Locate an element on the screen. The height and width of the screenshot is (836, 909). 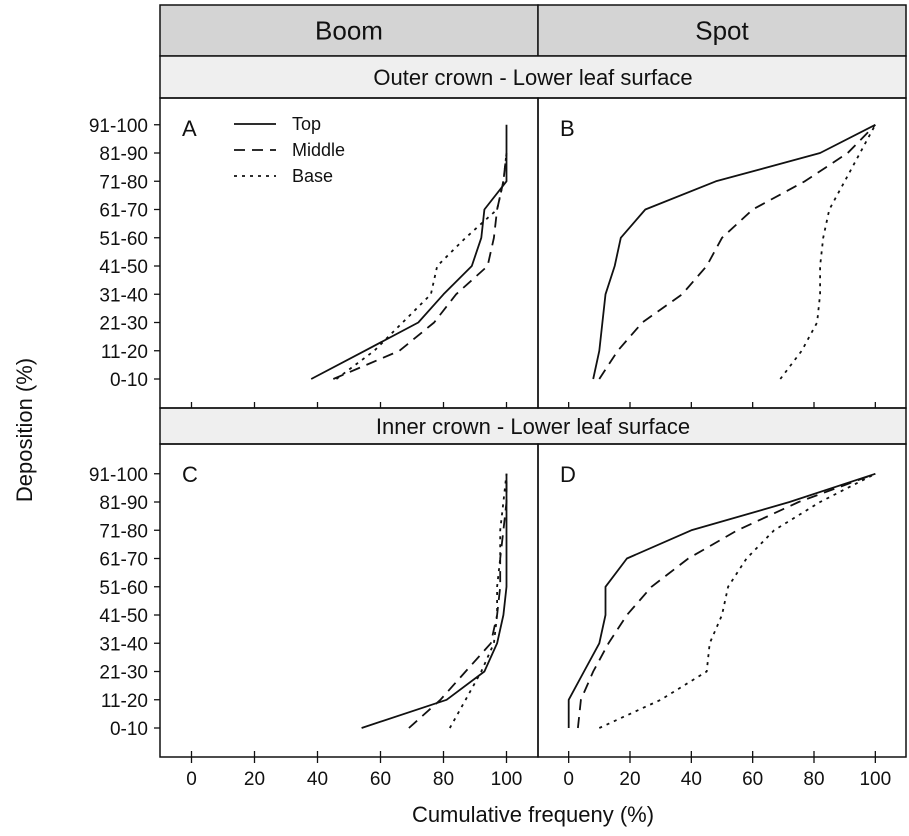
column-strip-label: Spot is located at coordinates (722, 31).